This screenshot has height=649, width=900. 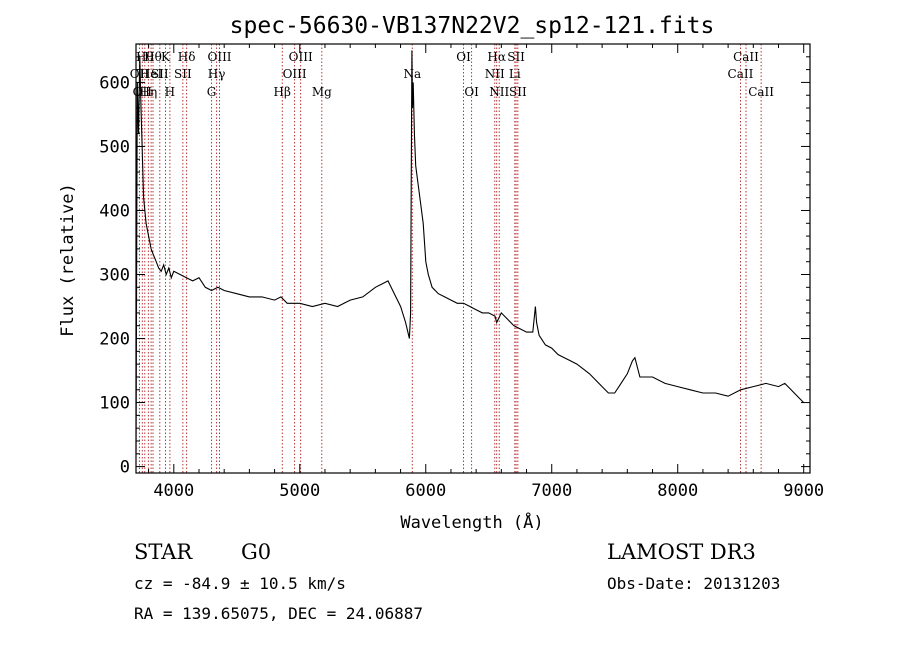 I want to click on spectral-line-label: H, so click(x=170, y=92).